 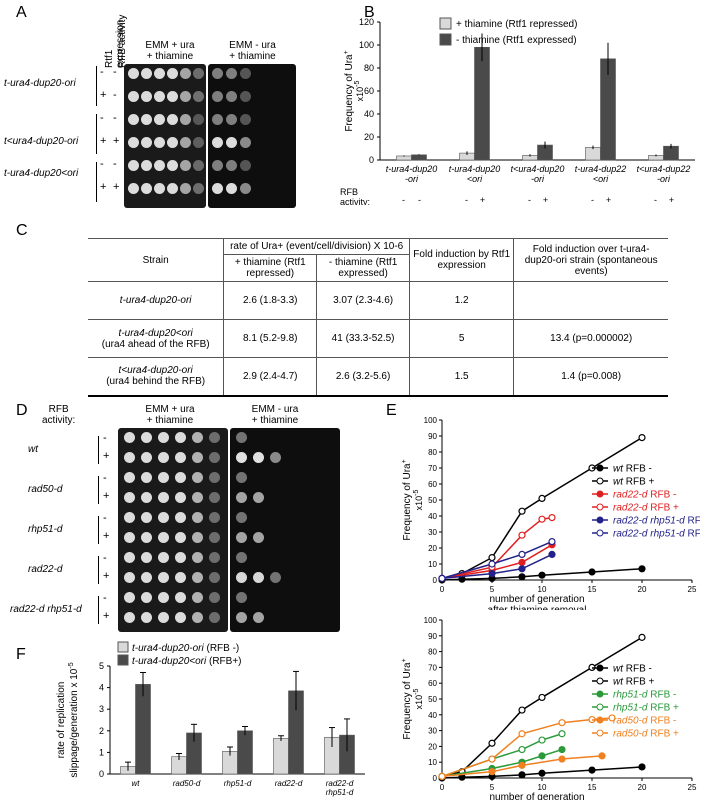 I want to click on x-category-label: t<ura4-dup20, so click(x=538, y=169).